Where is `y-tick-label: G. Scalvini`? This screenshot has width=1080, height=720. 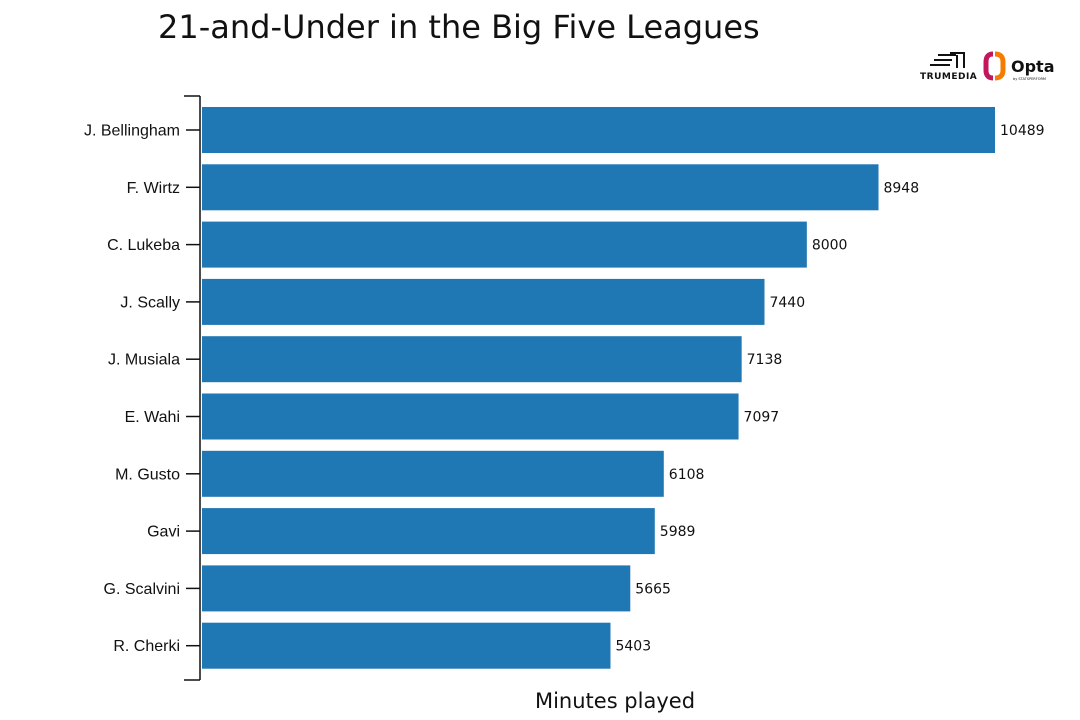 y-tick-label: G. Scalvini is located at coordinates (142, 589).